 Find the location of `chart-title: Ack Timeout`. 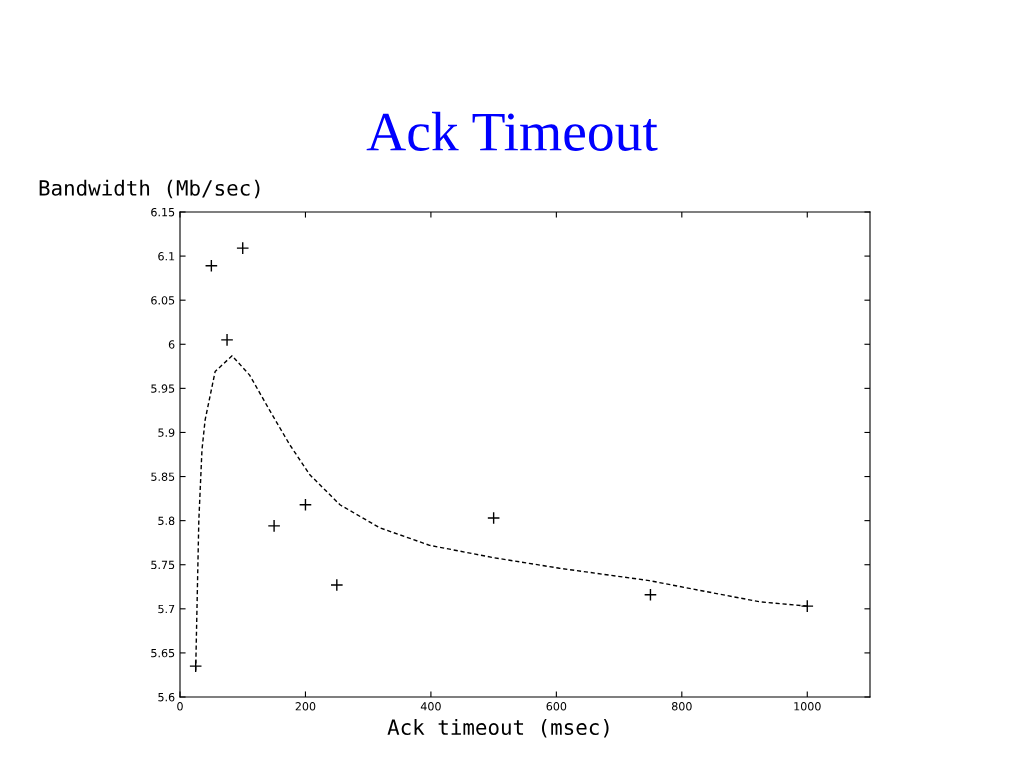

chart-title: Ack Timeout is located at coordinates (512, 131).